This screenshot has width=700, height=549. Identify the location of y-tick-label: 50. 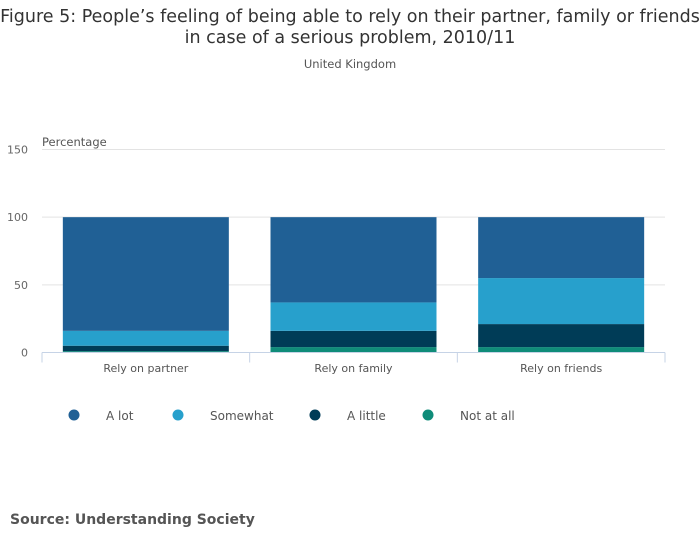
(21, 285).